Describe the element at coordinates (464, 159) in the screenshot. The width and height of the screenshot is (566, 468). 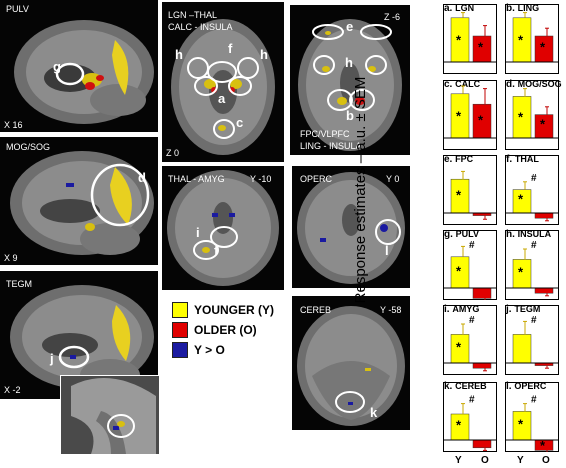
I see `bar-panel-region: FPC` at that location.